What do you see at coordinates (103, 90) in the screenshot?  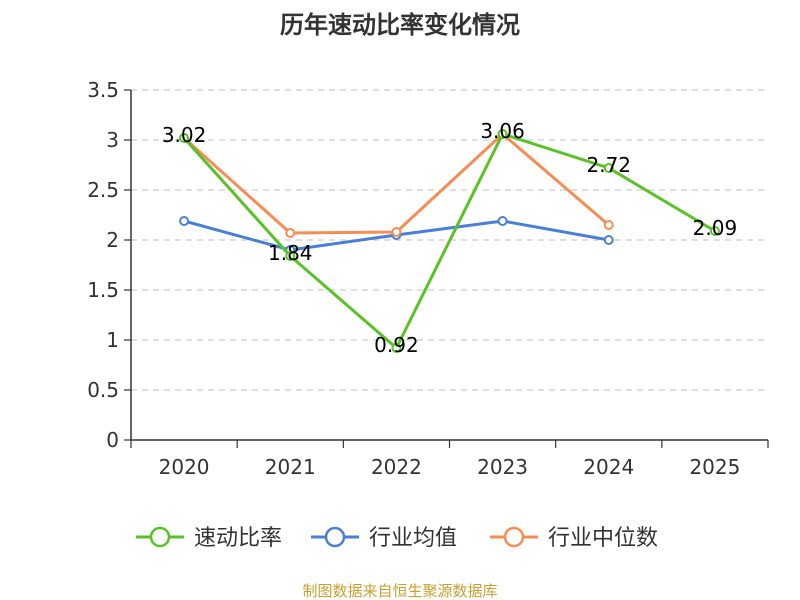 I see `y-tick-label: 3.5` at bounding box center [103, 90].